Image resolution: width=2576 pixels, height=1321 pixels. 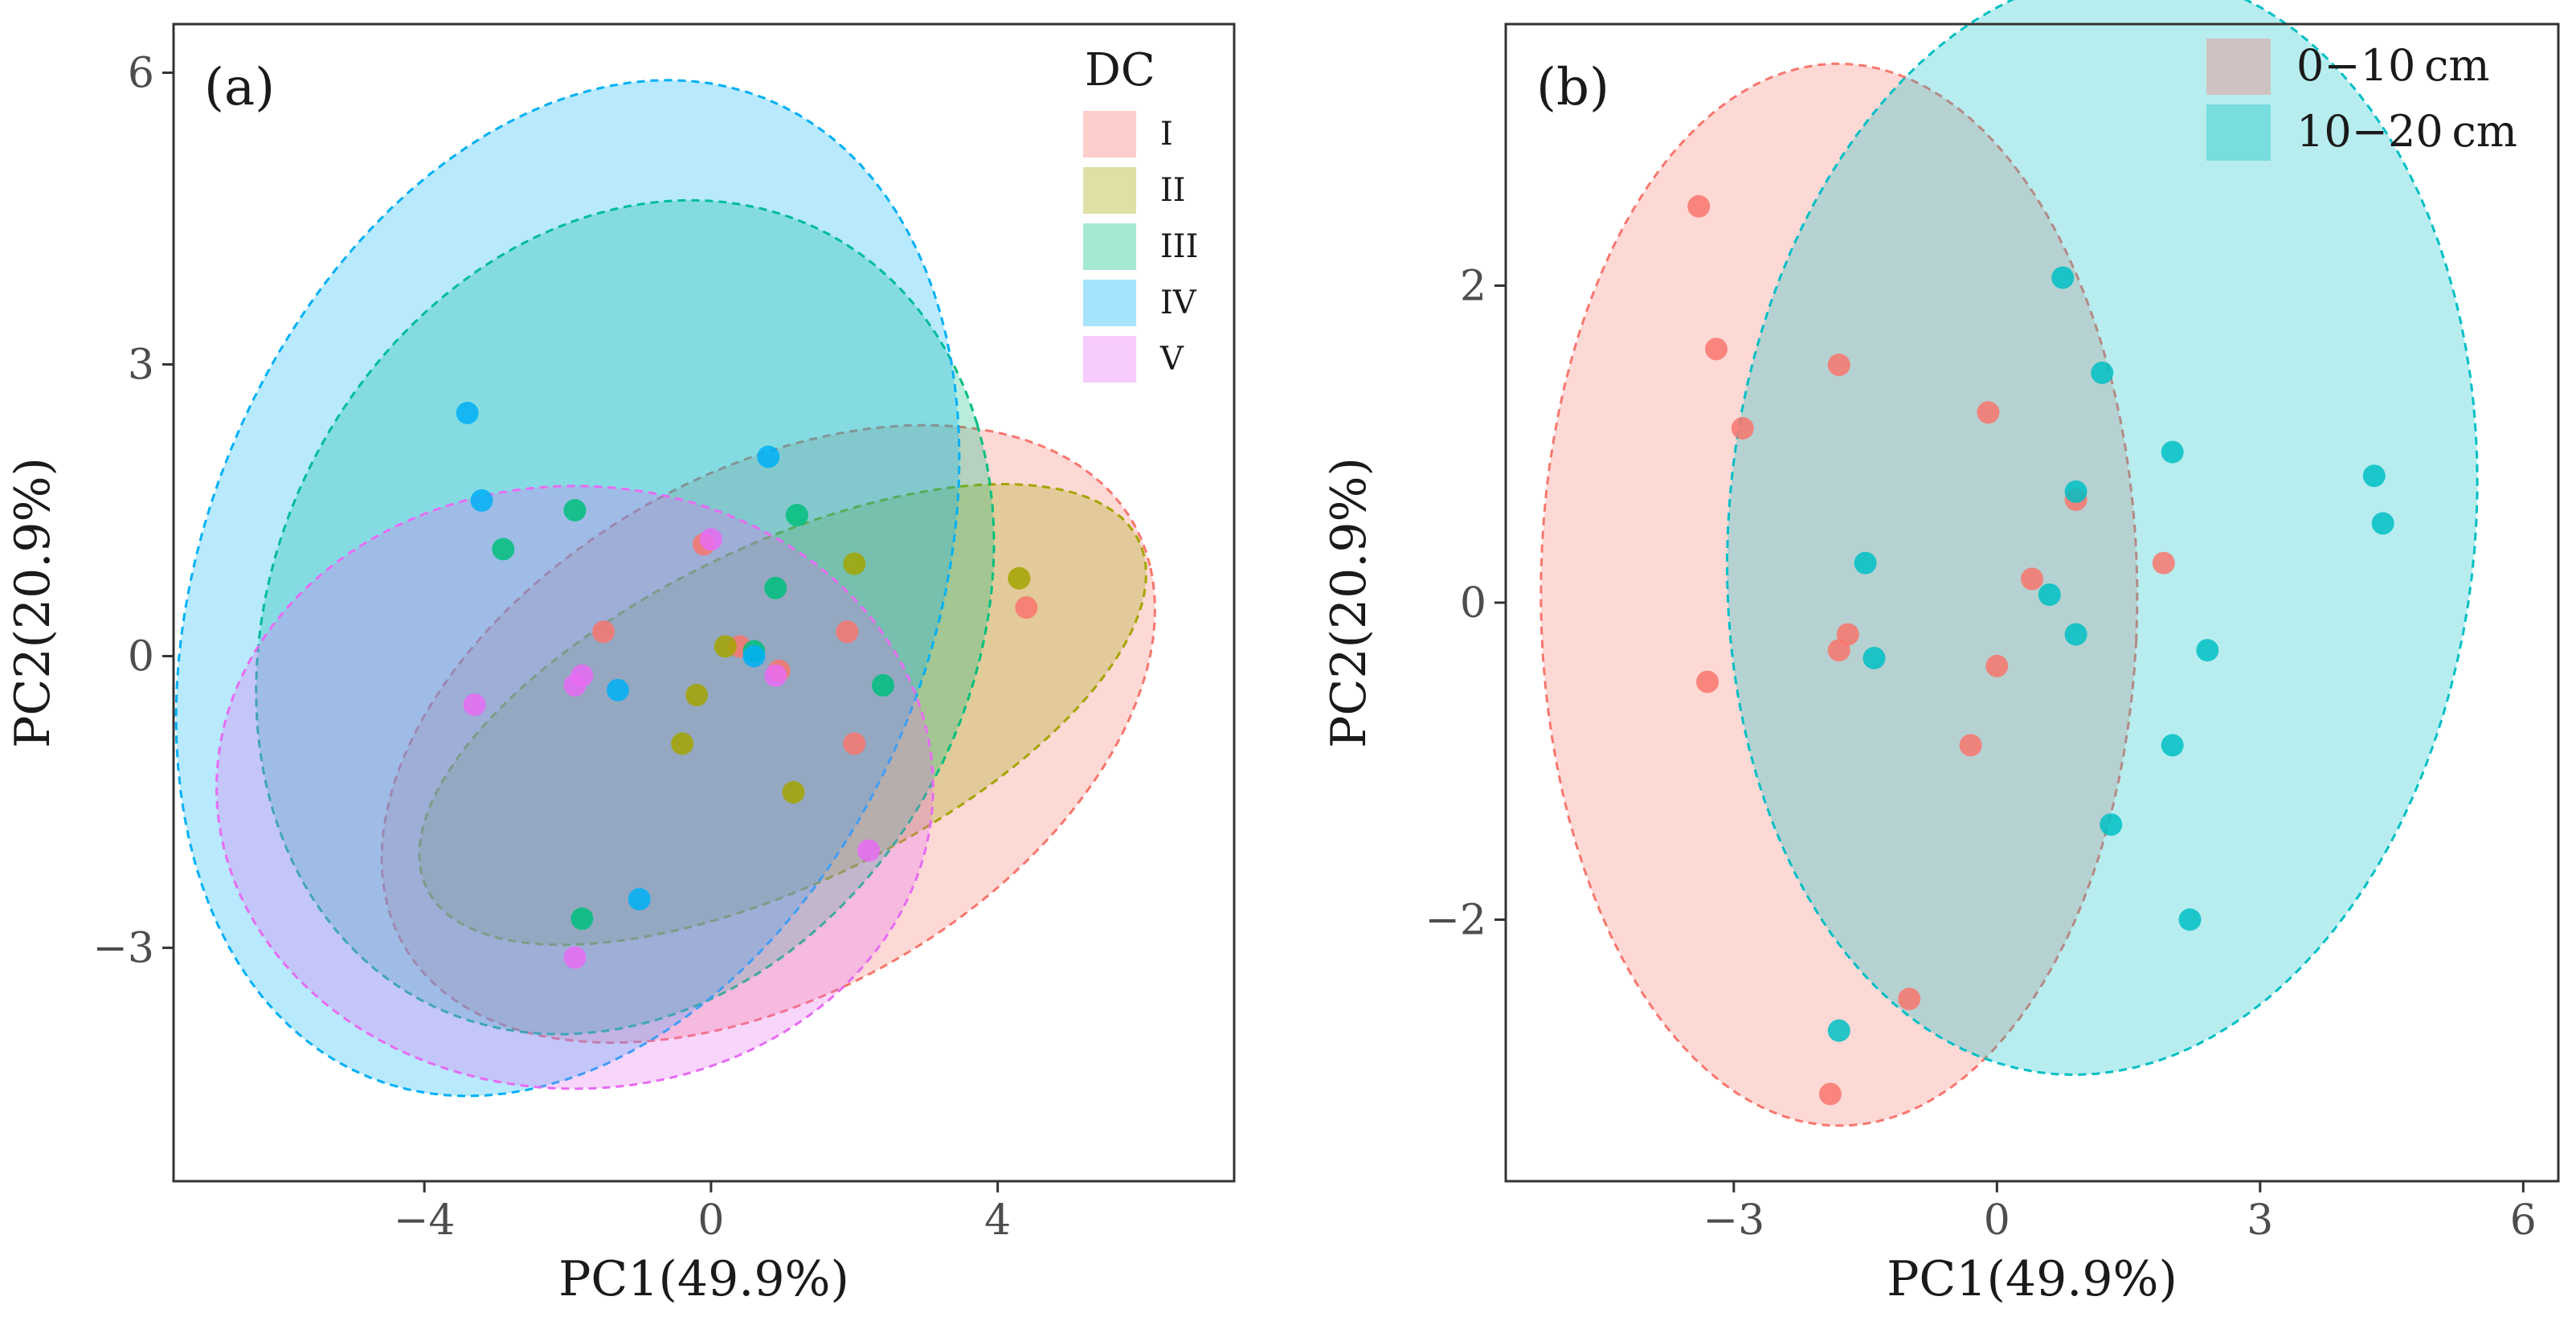 I want to click on legend-title: DC, so click(x=1120, y=70).